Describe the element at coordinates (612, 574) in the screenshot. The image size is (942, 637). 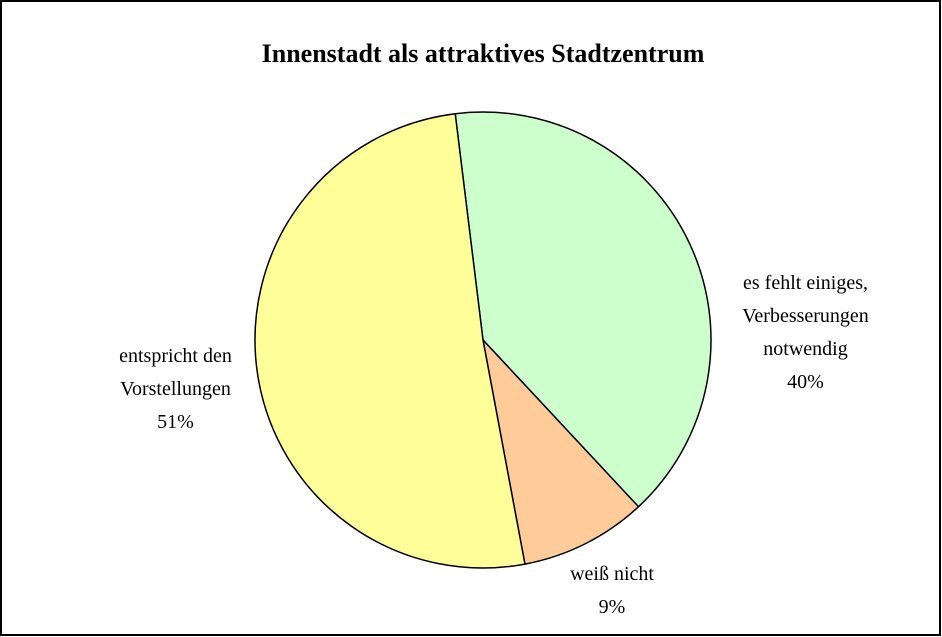
I see `category-label: weiß nicht` at that location.